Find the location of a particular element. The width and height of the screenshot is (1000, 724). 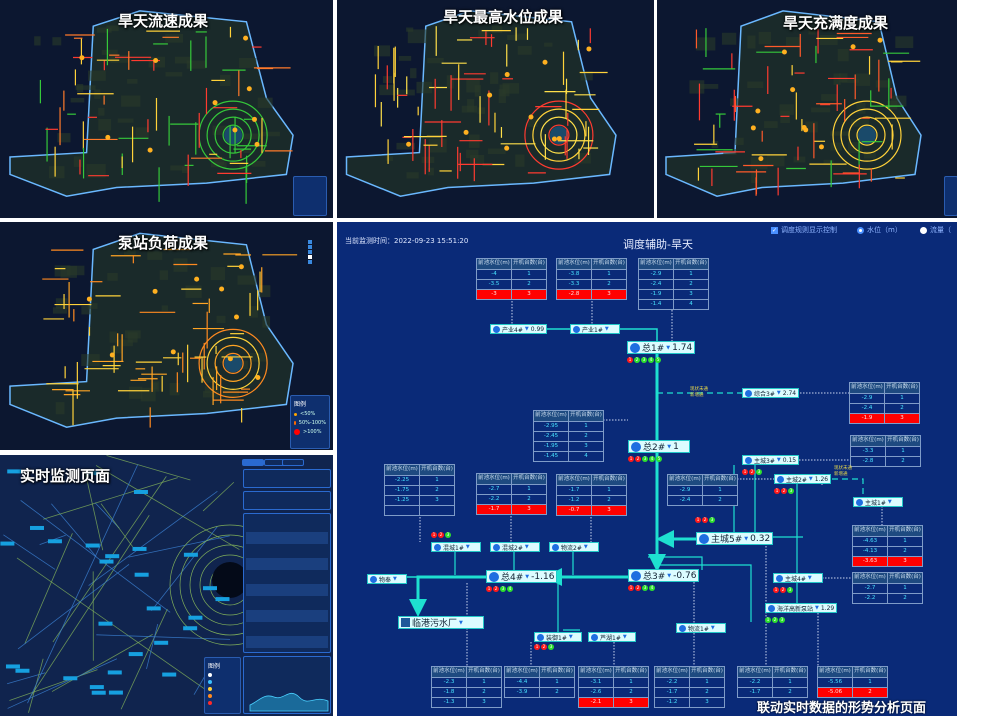

pump-station-node: 混城1# ▼ is located at coordinates (456, 547).